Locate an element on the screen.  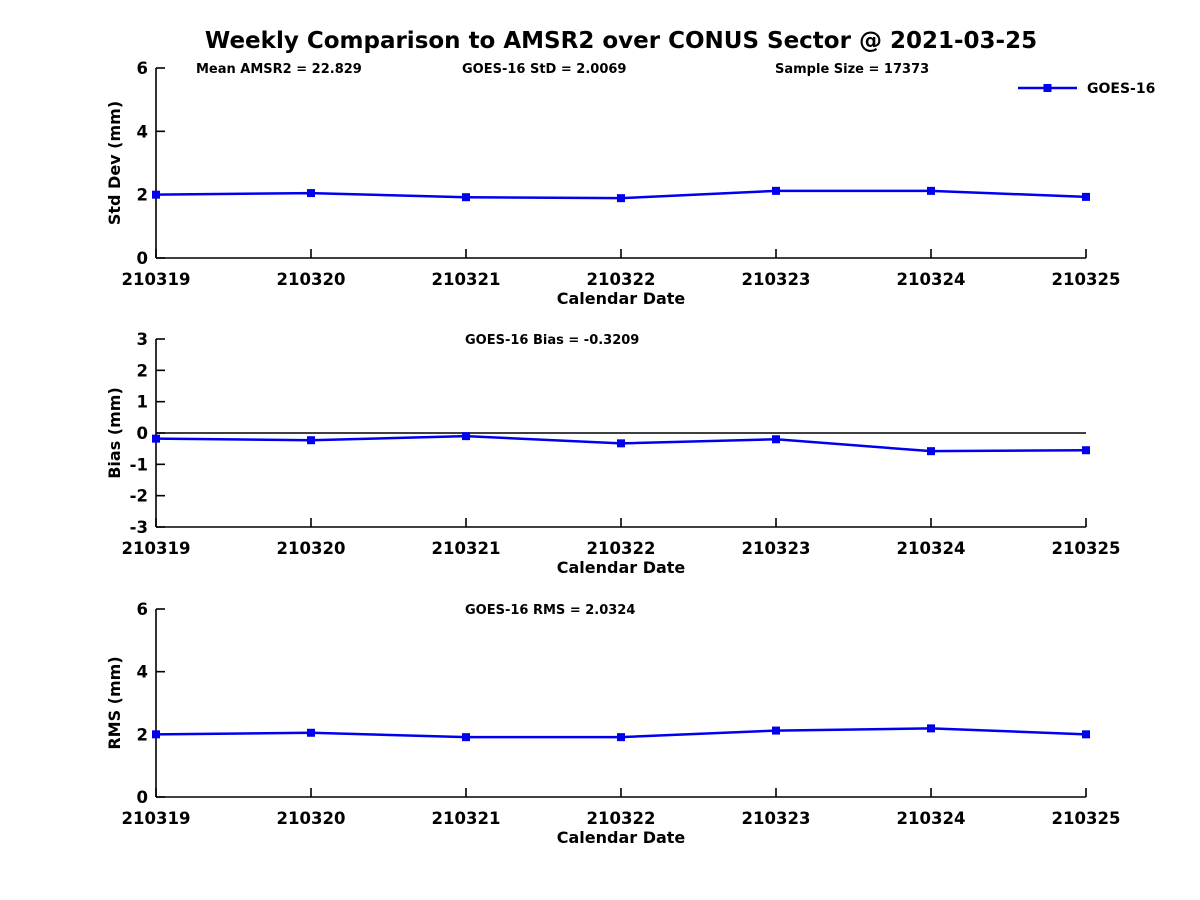
y-tick-label: -2 is located at coordinates (139, 496).